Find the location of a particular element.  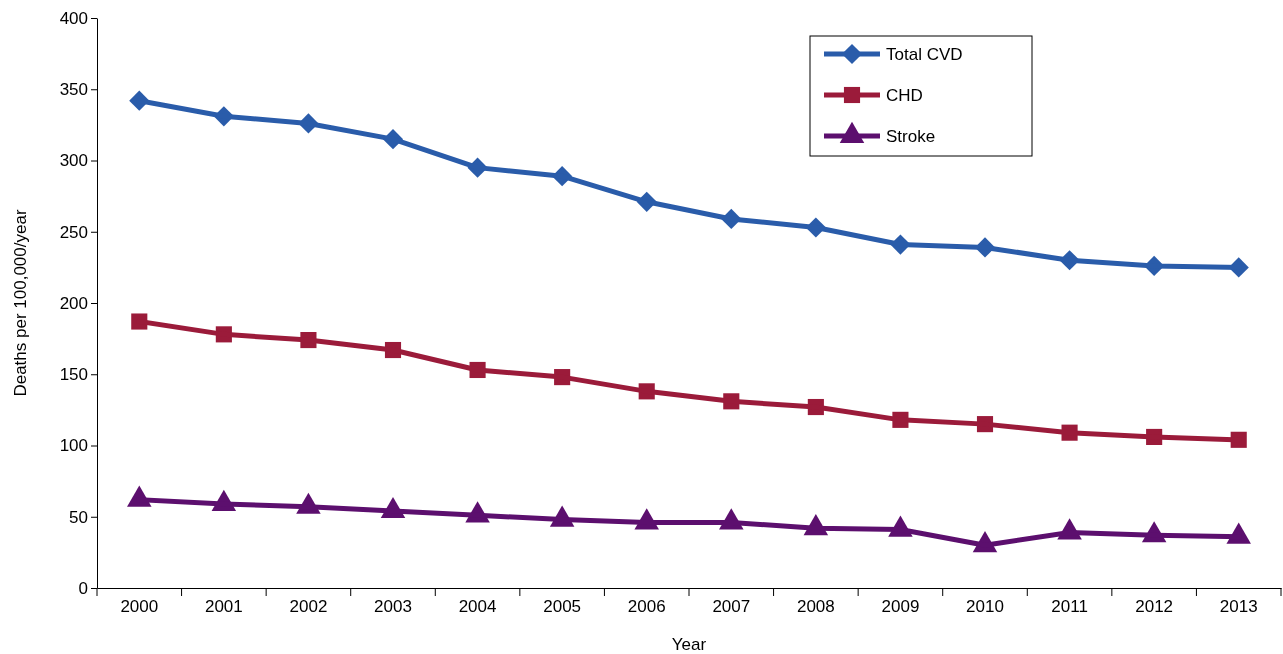

legend-label: Stroke is located at coordinates (911, 136).